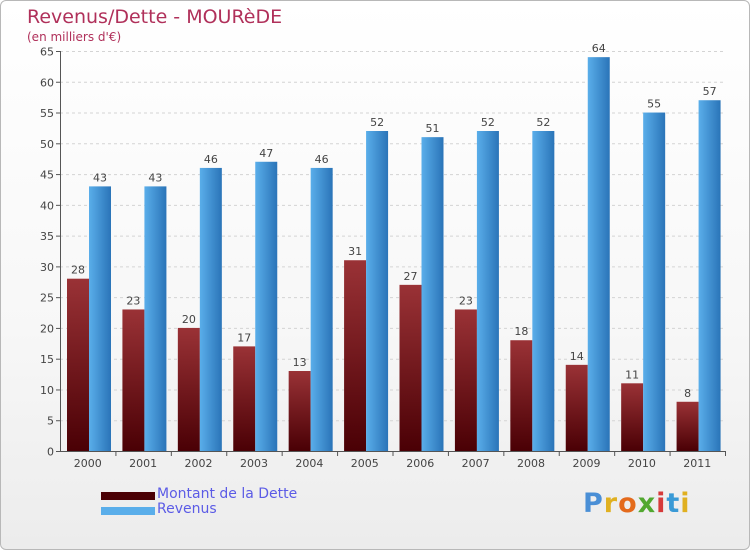 Image resolution: width=750 pixels, height=550 pixels. What do you see at coordinates (420, 463) in the screenshot?
I see `x-tick-label: 2006` at bounding box center [420, 463].